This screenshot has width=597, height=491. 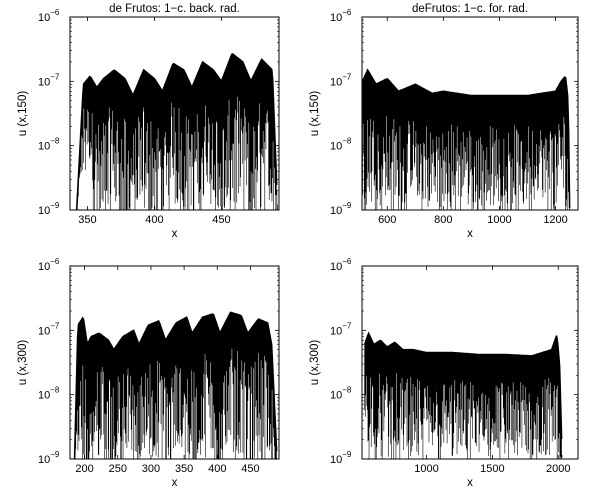 What do you see at coordinates (492, 469) in the screenshot?
I see `x-tick-label: 1500` at bounding box center [492, 469].